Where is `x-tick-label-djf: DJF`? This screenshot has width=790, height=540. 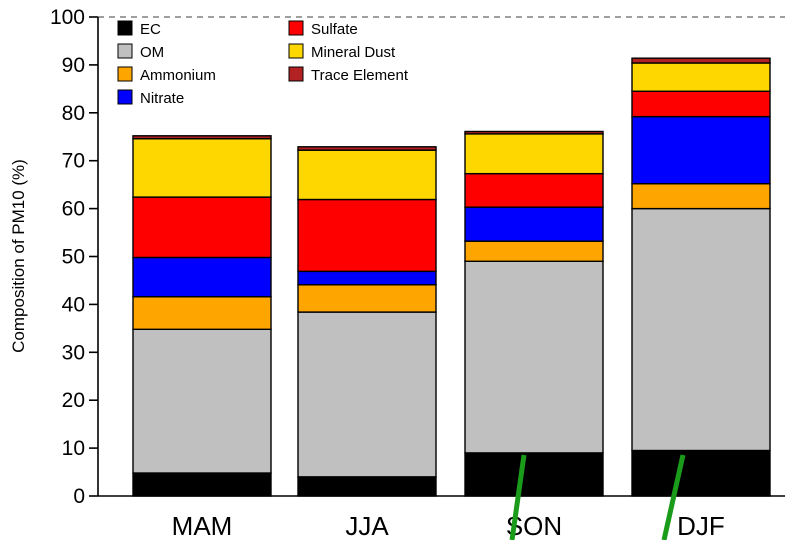 x-tick-label-djf: DJF is located at coordinates (701, 525).